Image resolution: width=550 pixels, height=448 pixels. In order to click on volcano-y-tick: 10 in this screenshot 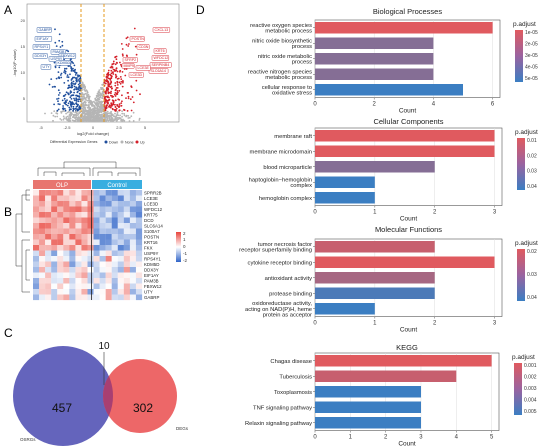, I will do `click(23, 72)`.